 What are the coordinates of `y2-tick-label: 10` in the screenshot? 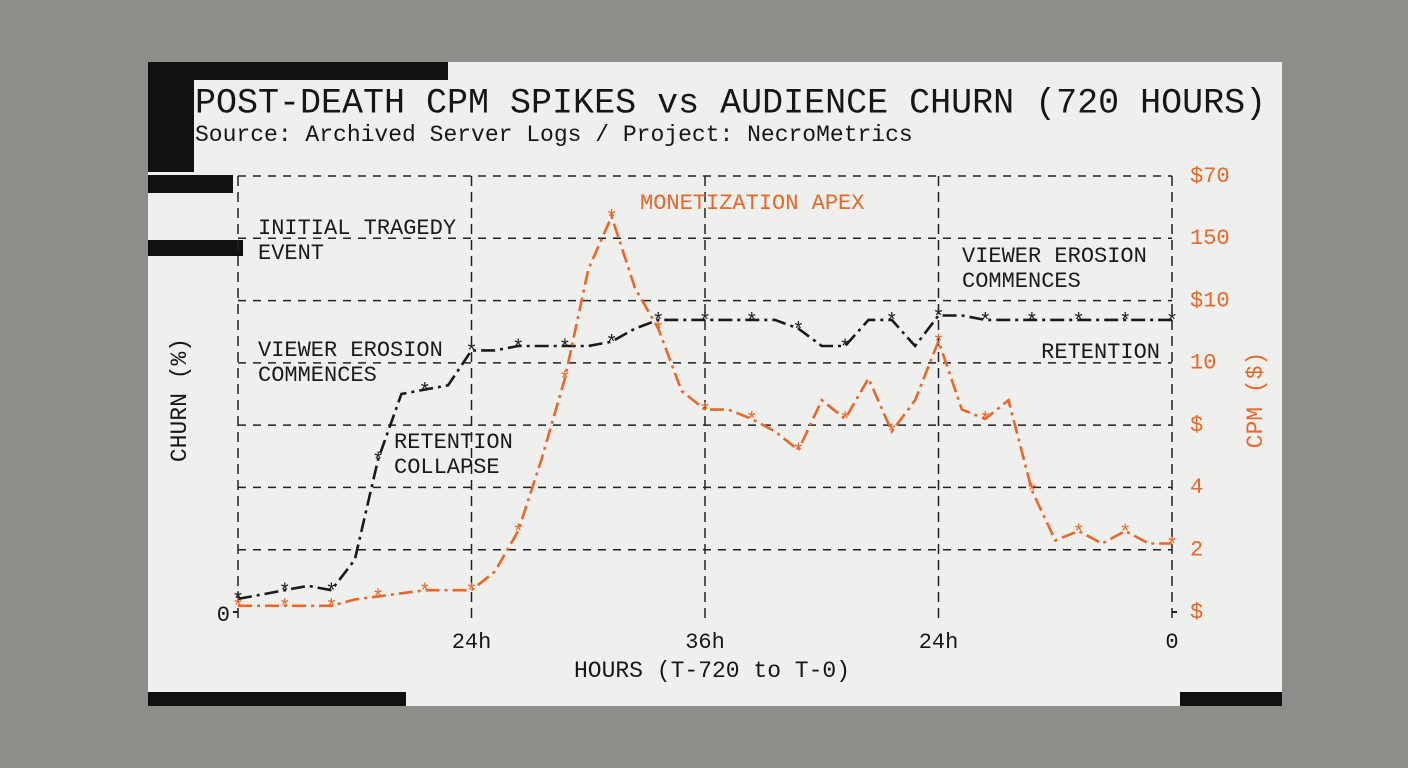 It's located at (1203, 363).